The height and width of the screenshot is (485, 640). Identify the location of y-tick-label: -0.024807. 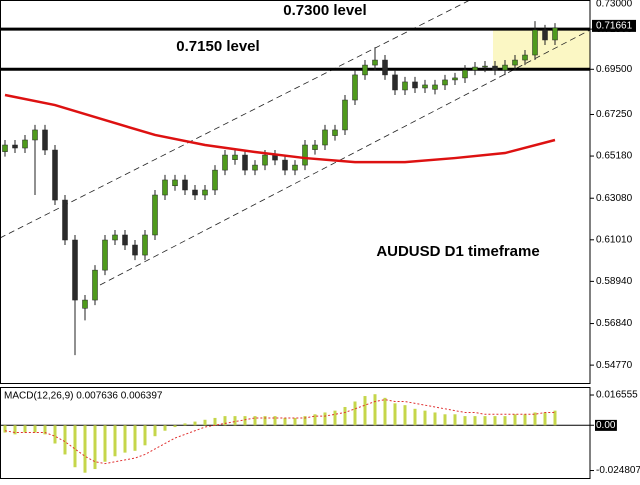
(618, 470).